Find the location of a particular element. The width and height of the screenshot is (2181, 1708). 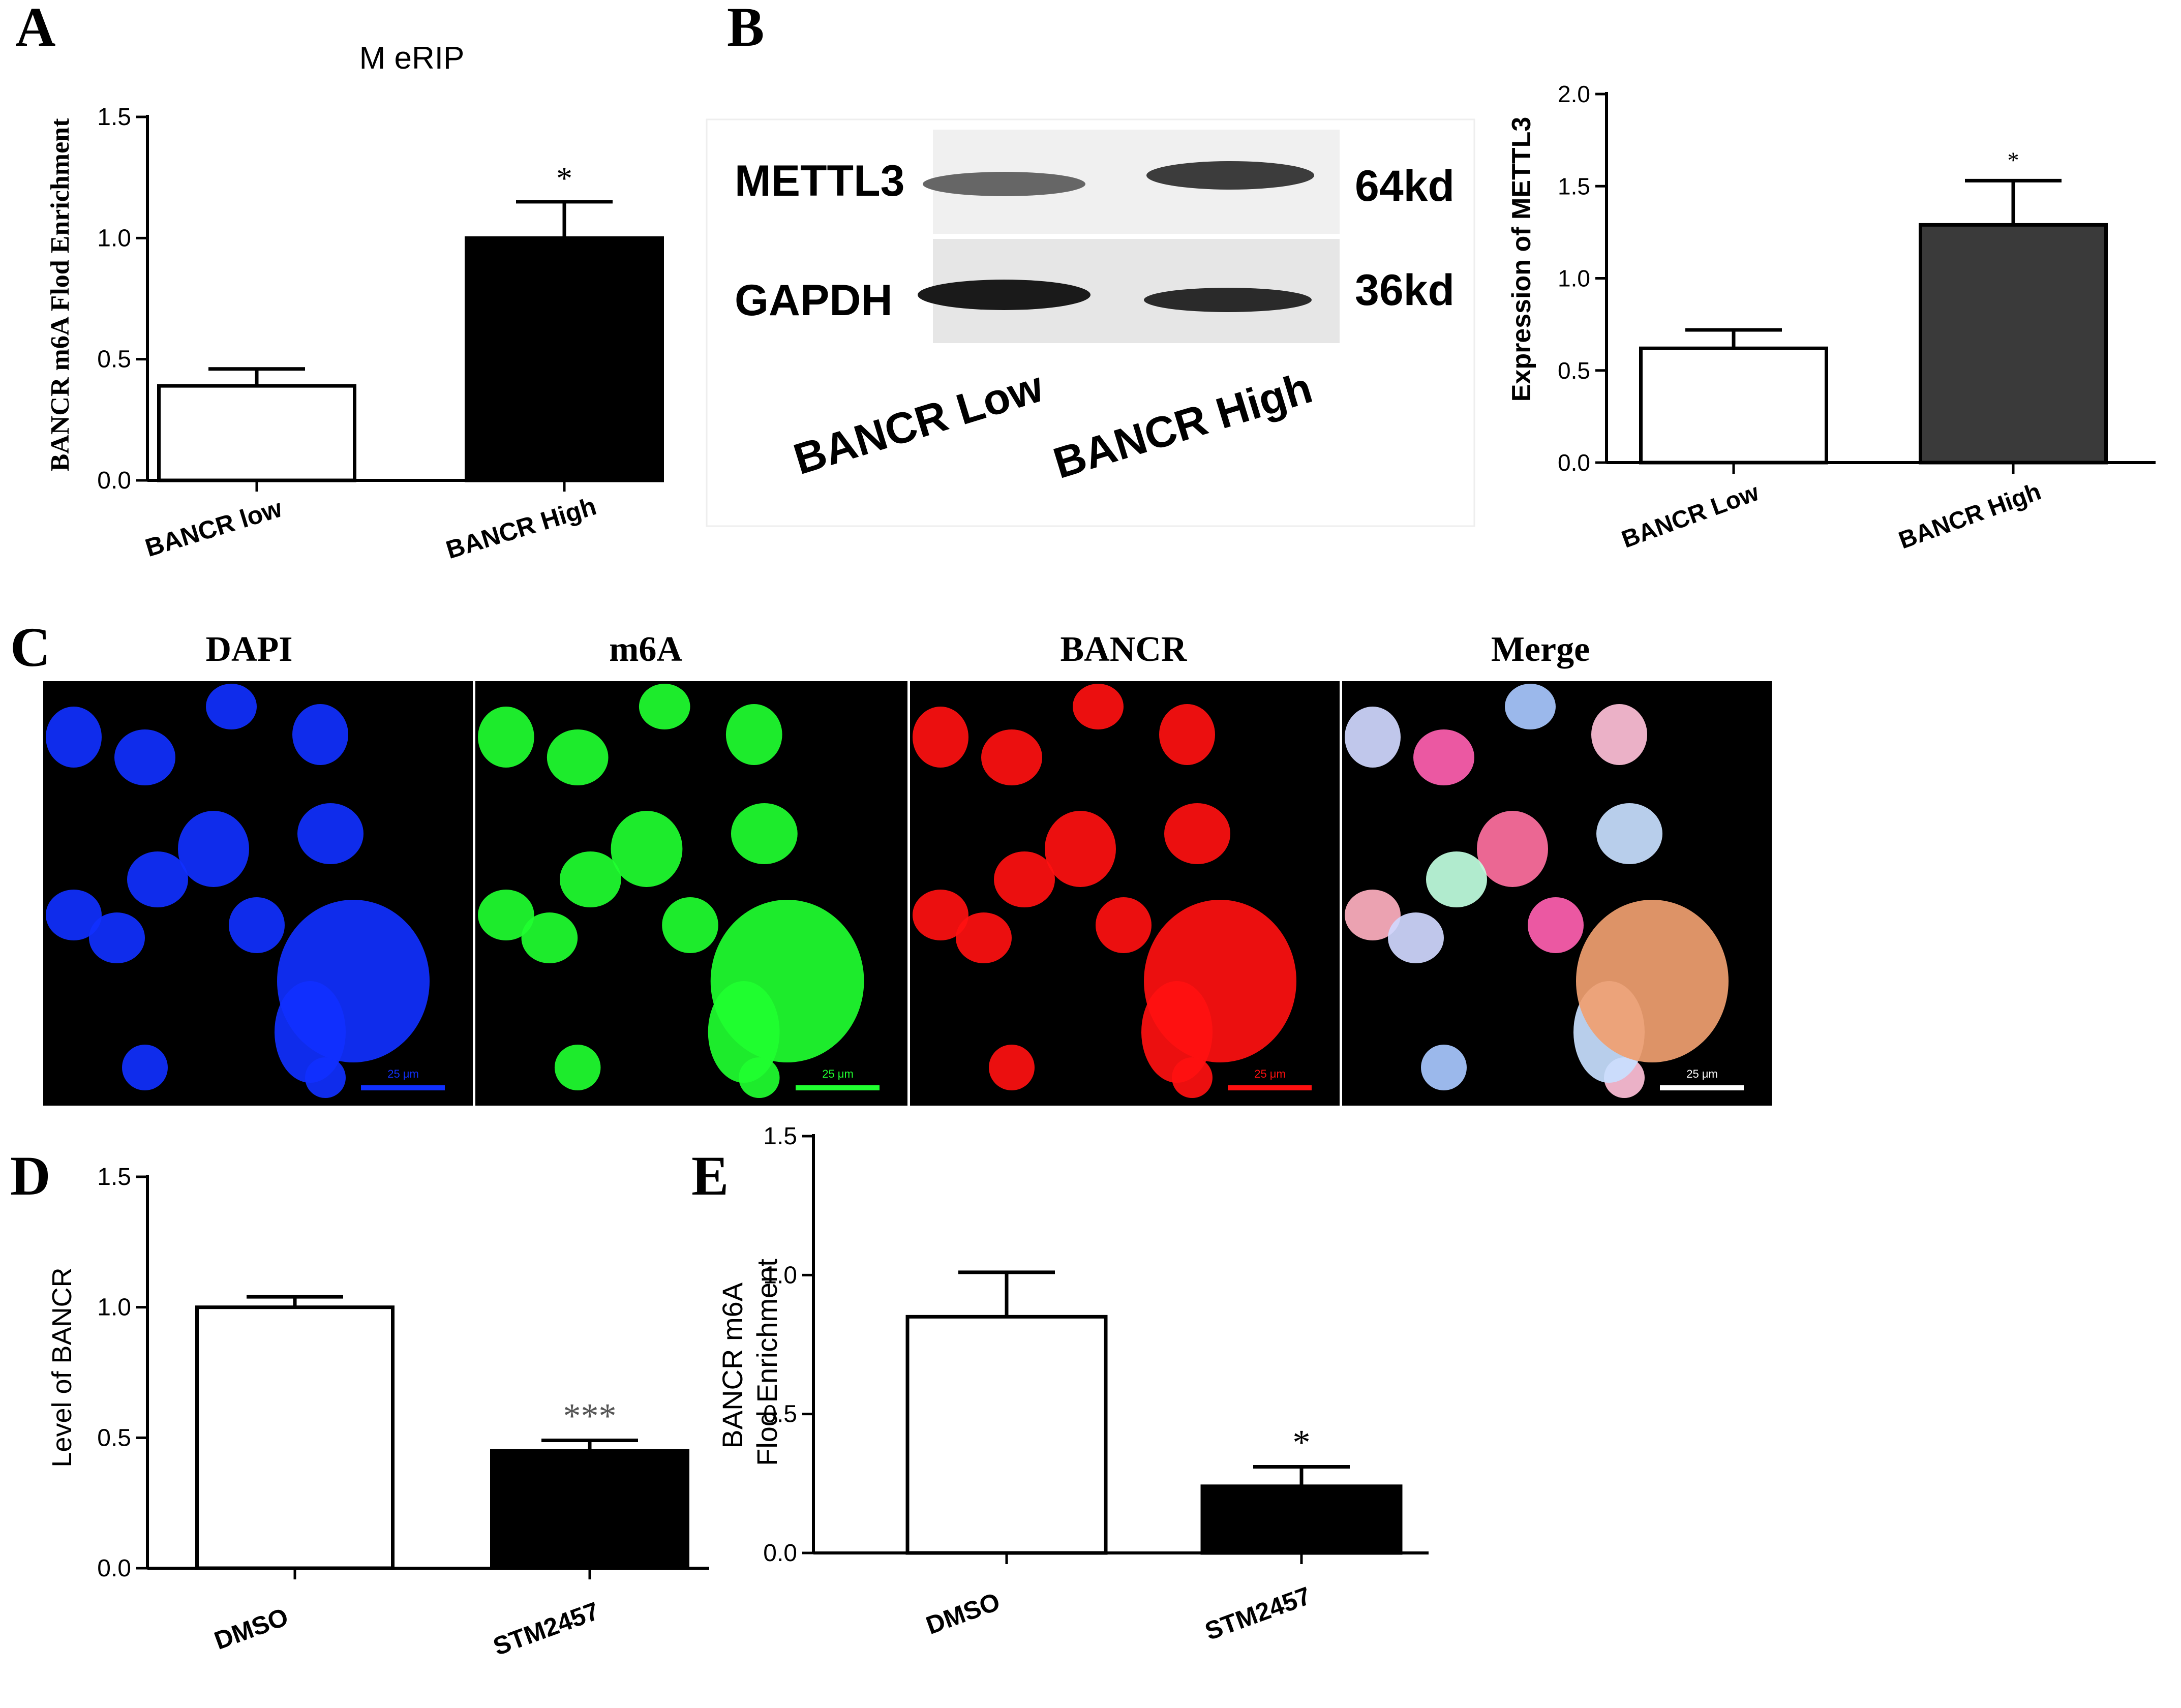

chart-a-bar is located at coordinates (564, 359).